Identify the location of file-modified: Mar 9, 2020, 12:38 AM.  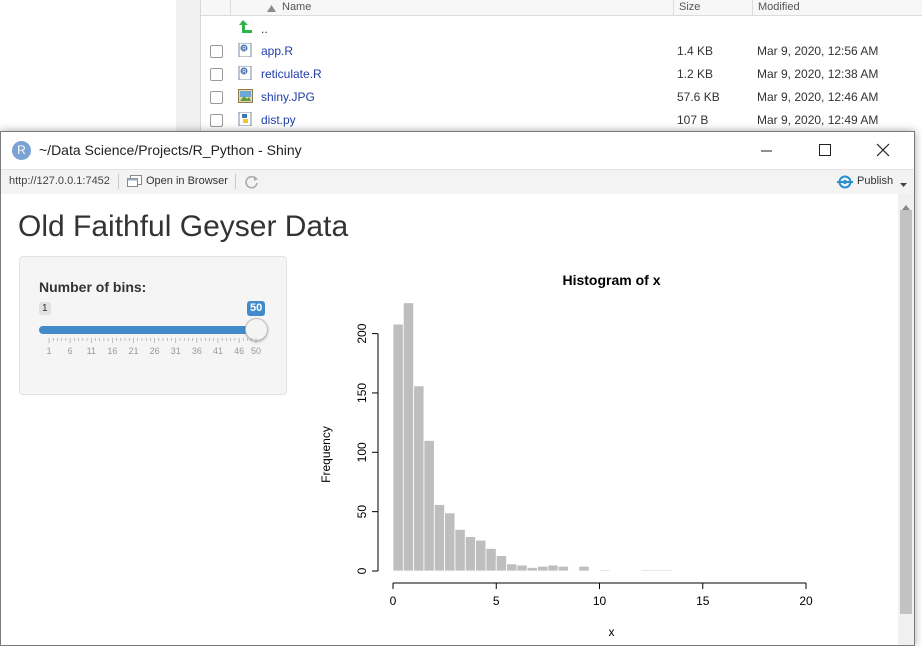
(818, 74).